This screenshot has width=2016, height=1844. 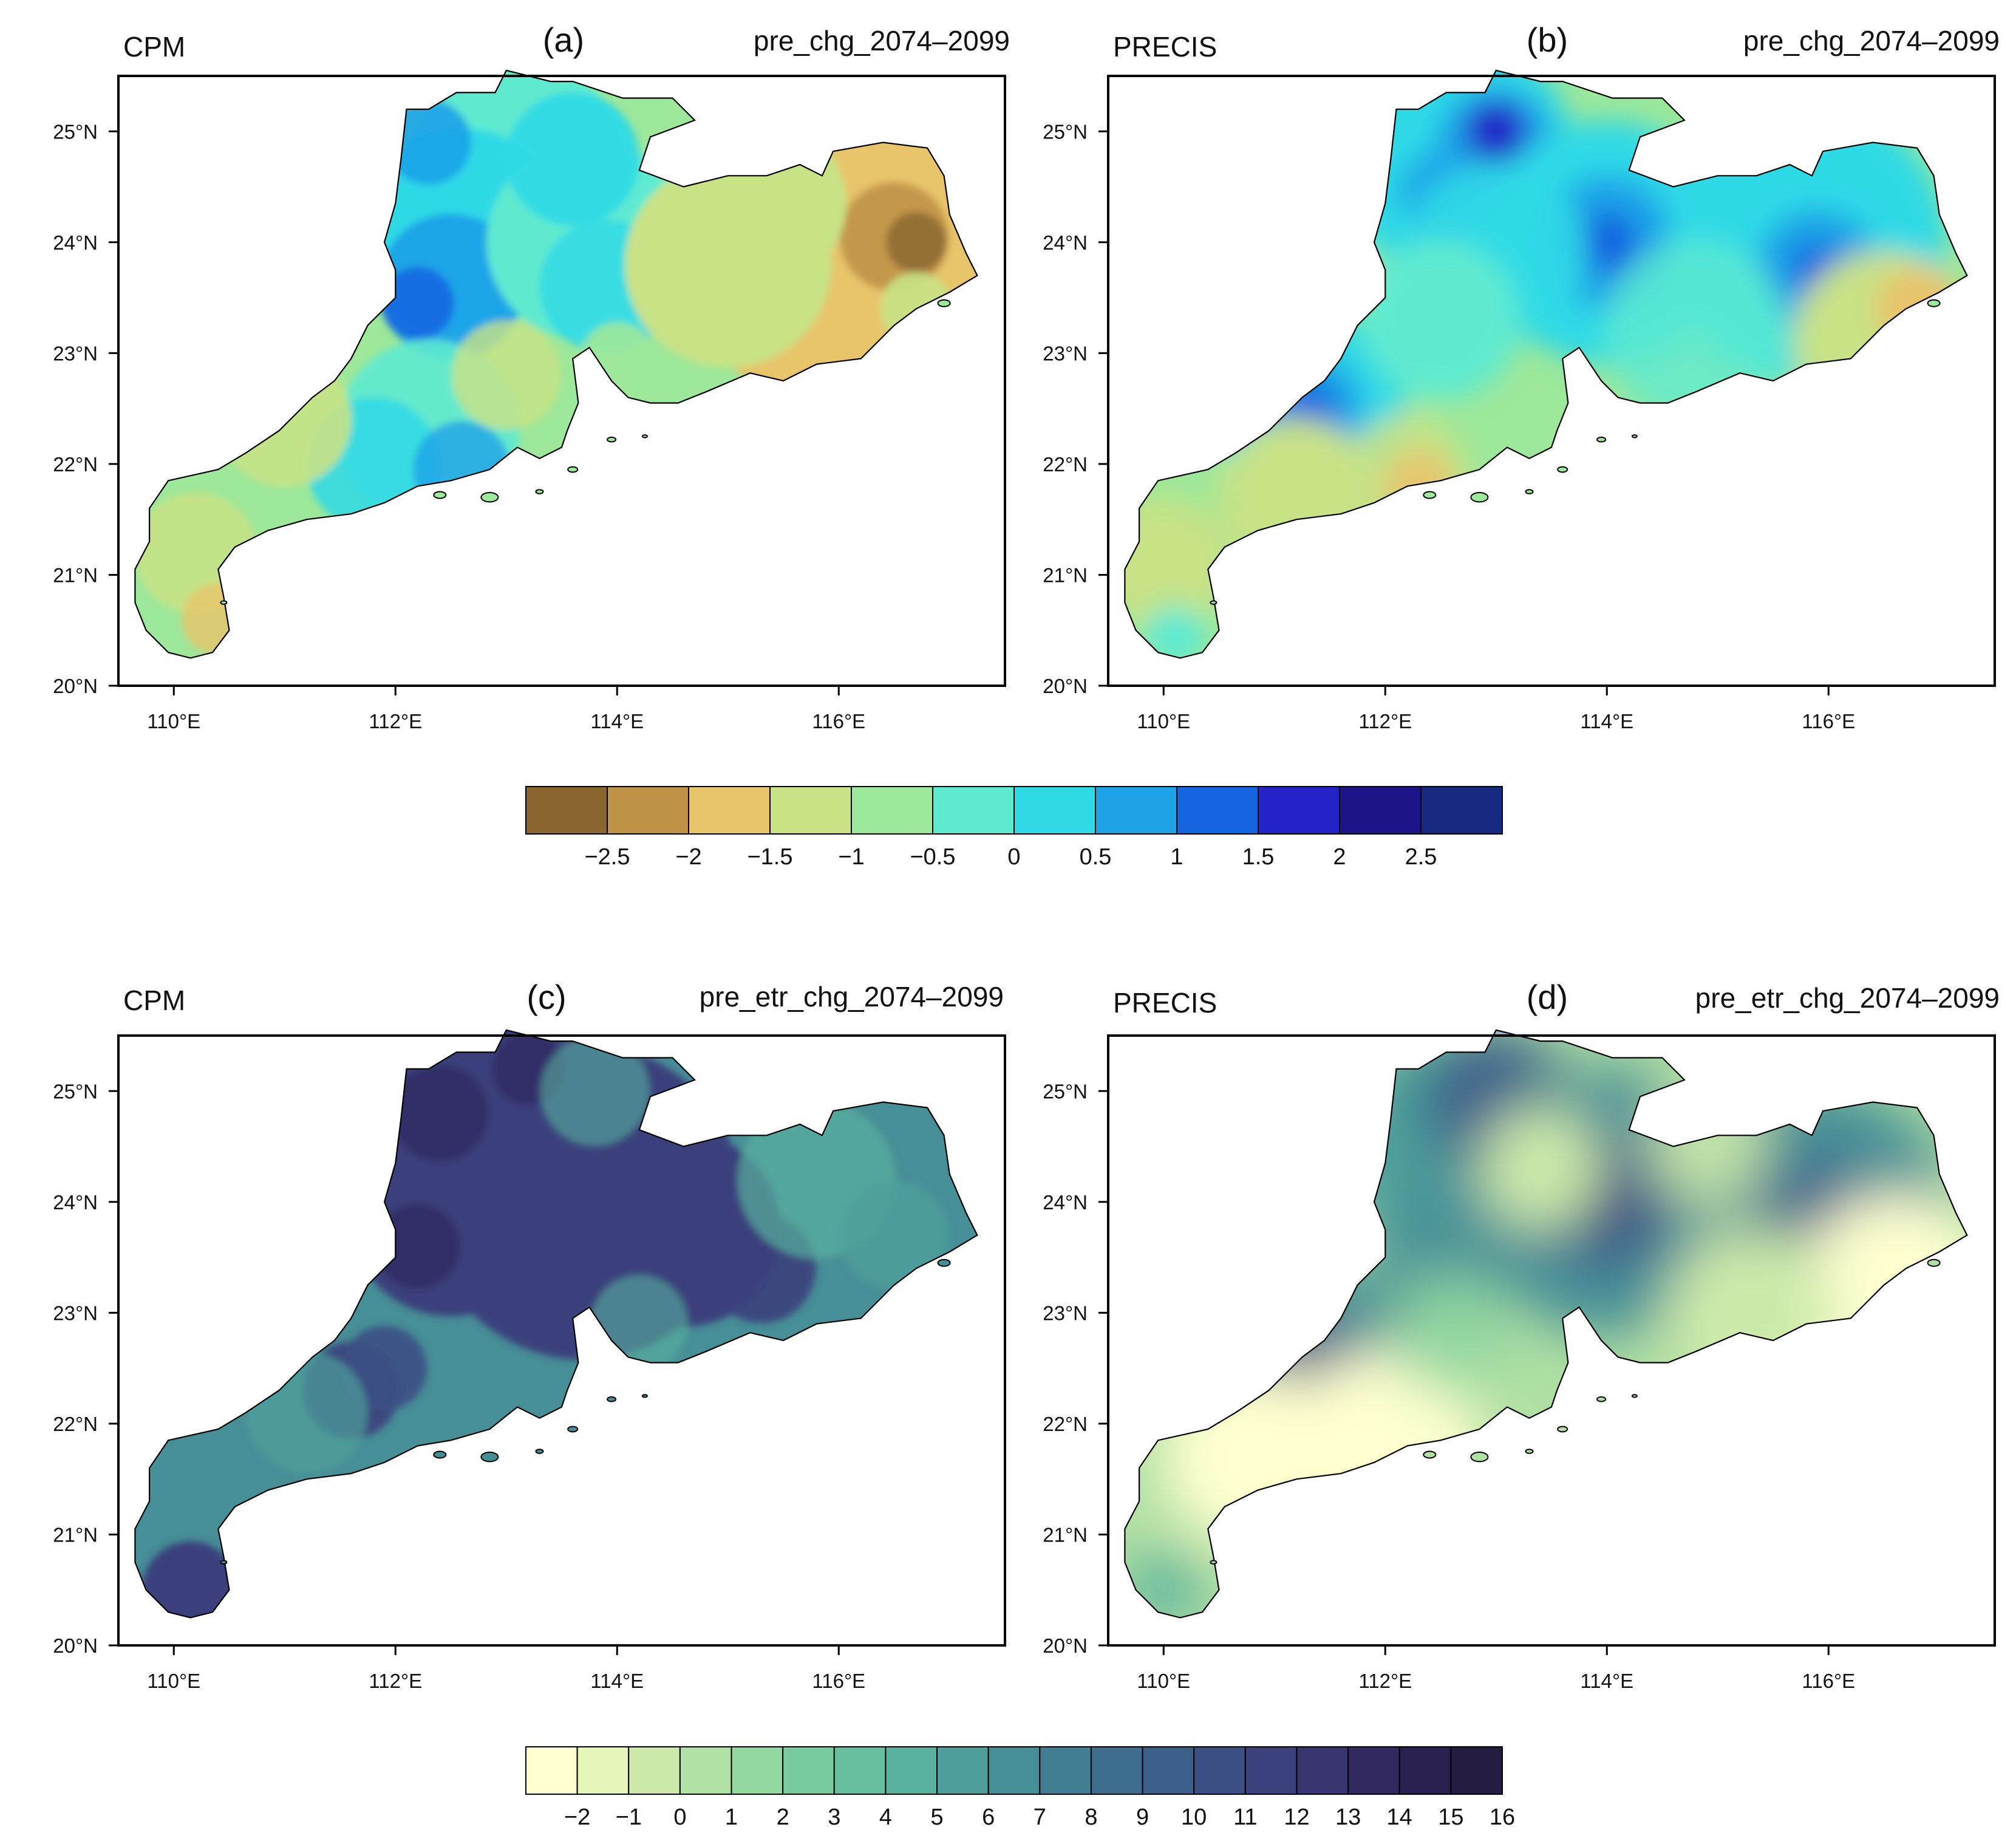 I want to click on colorbar-tick-label: 2.5, so click(x=1421, y=857).